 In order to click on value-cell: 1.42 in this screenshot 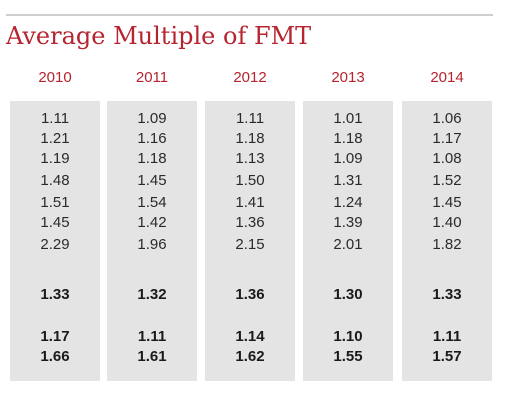, I will do `click(152, 222)`.